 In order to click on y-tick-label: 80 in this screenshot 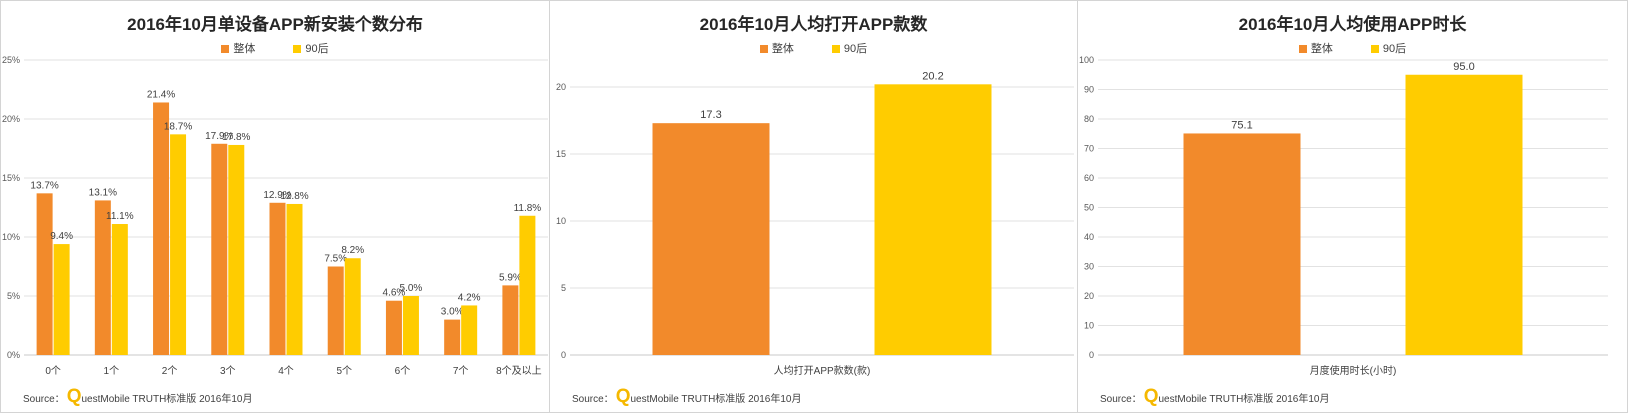, I will do `click(1089, 119)`.